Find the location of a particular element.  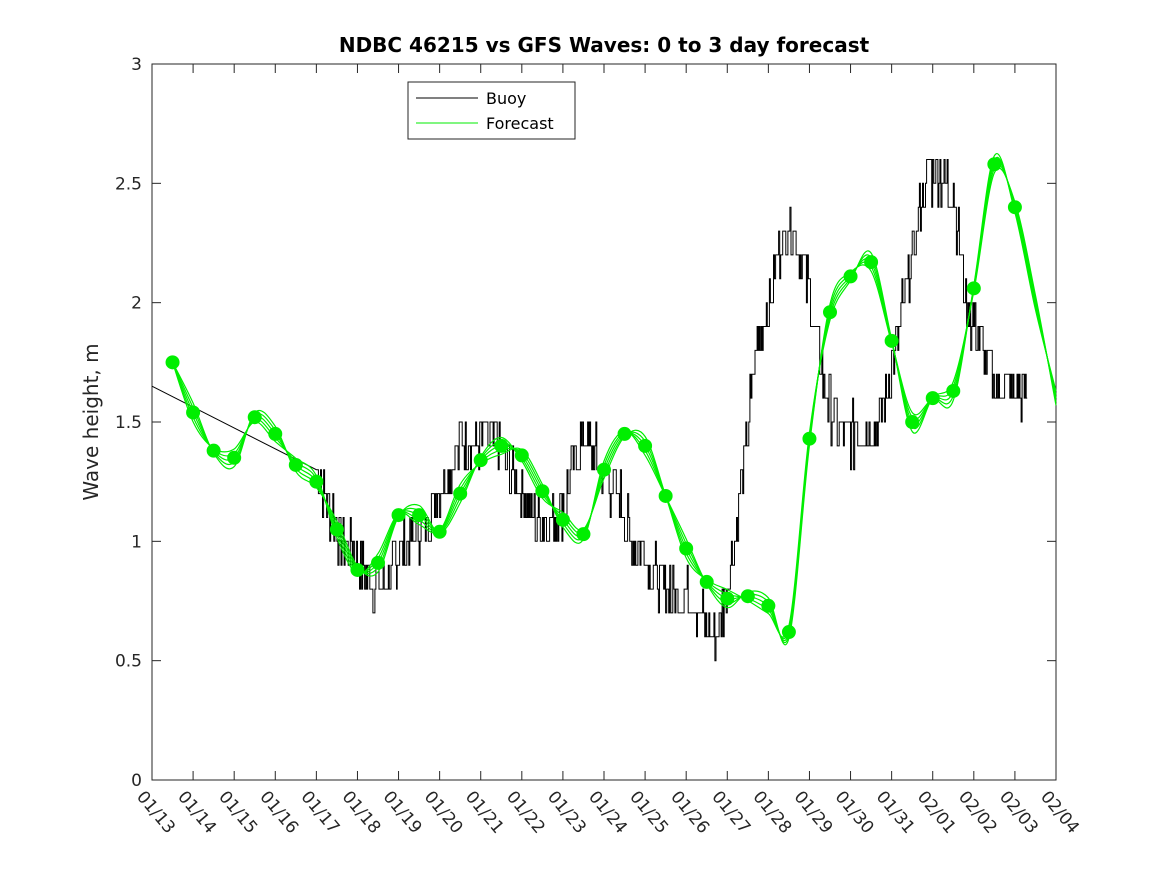

x-tick-label: 01/13 is located at coordinates (155, 812).